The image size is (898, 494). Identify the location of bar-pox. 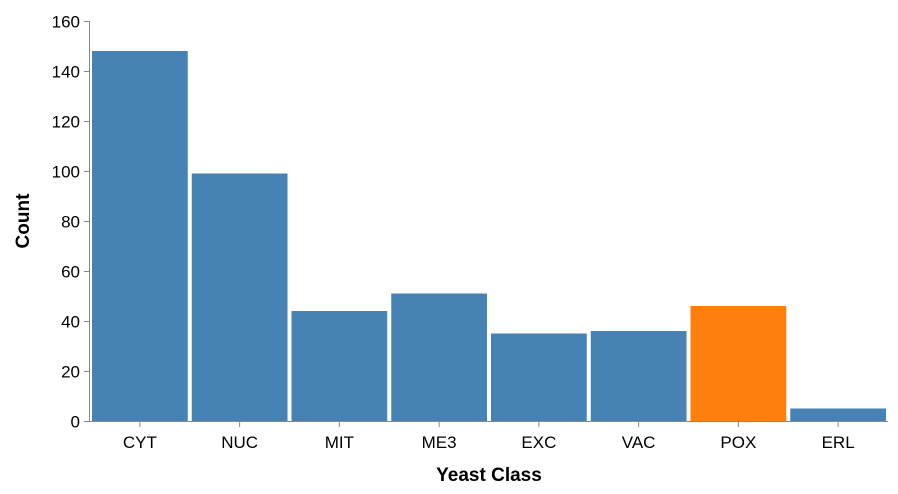
(738, 363).